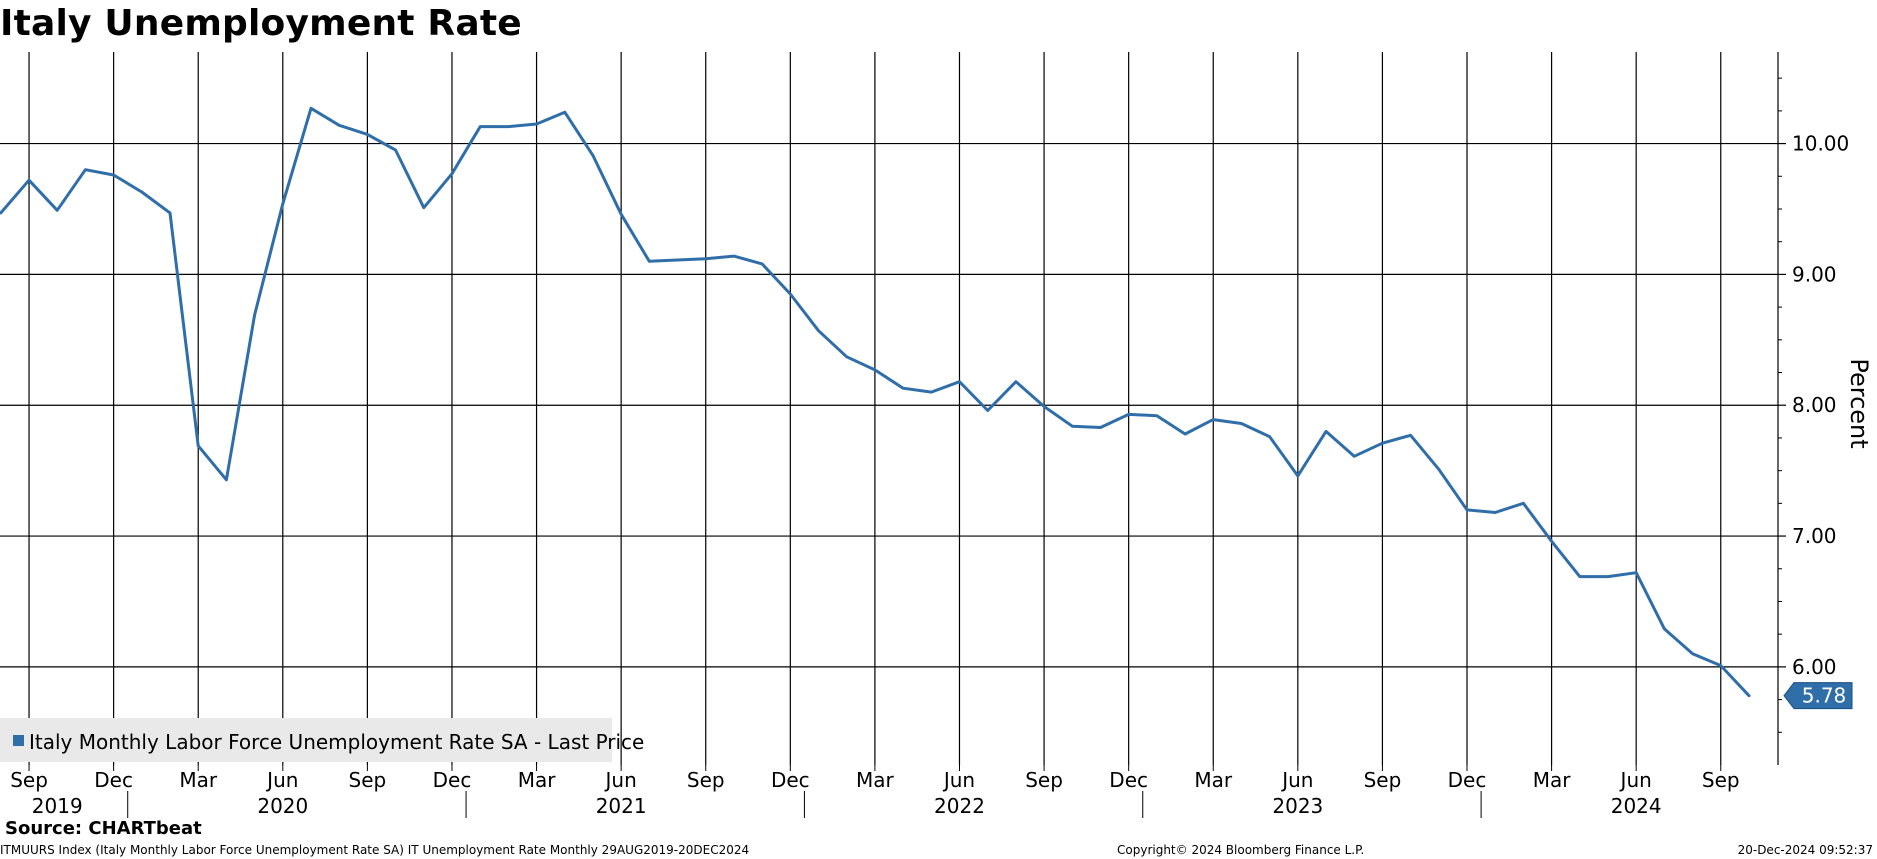  What do you see at coordinates (1636, 806) in the screenshot?
I see `x-year-label: 2024` at bounding box center [1636, 806].